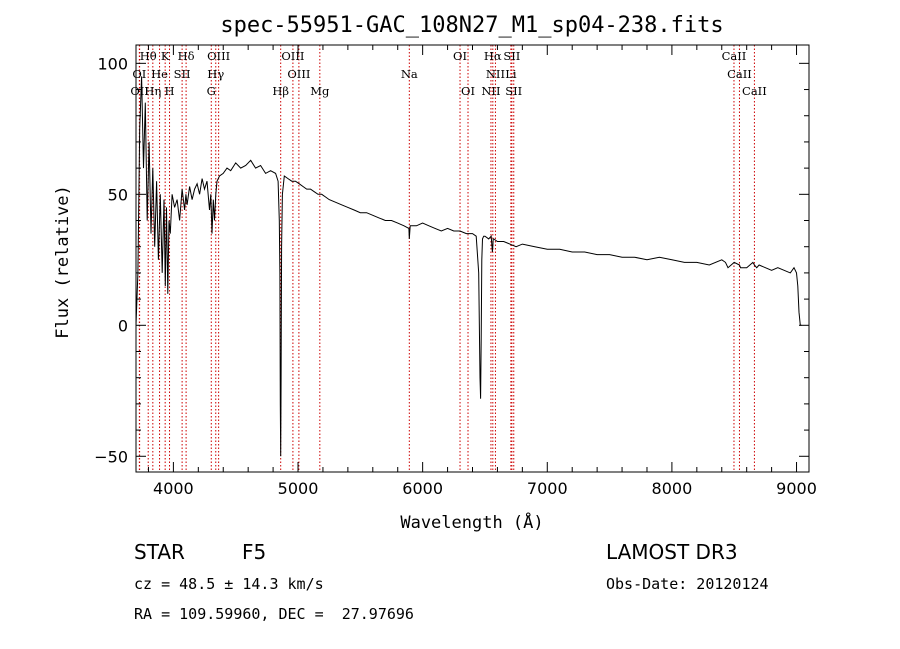 Image resolution: width=900 pixels, height=649 pixels. I want to click on y-tick-label: −50, so click(111, 456).